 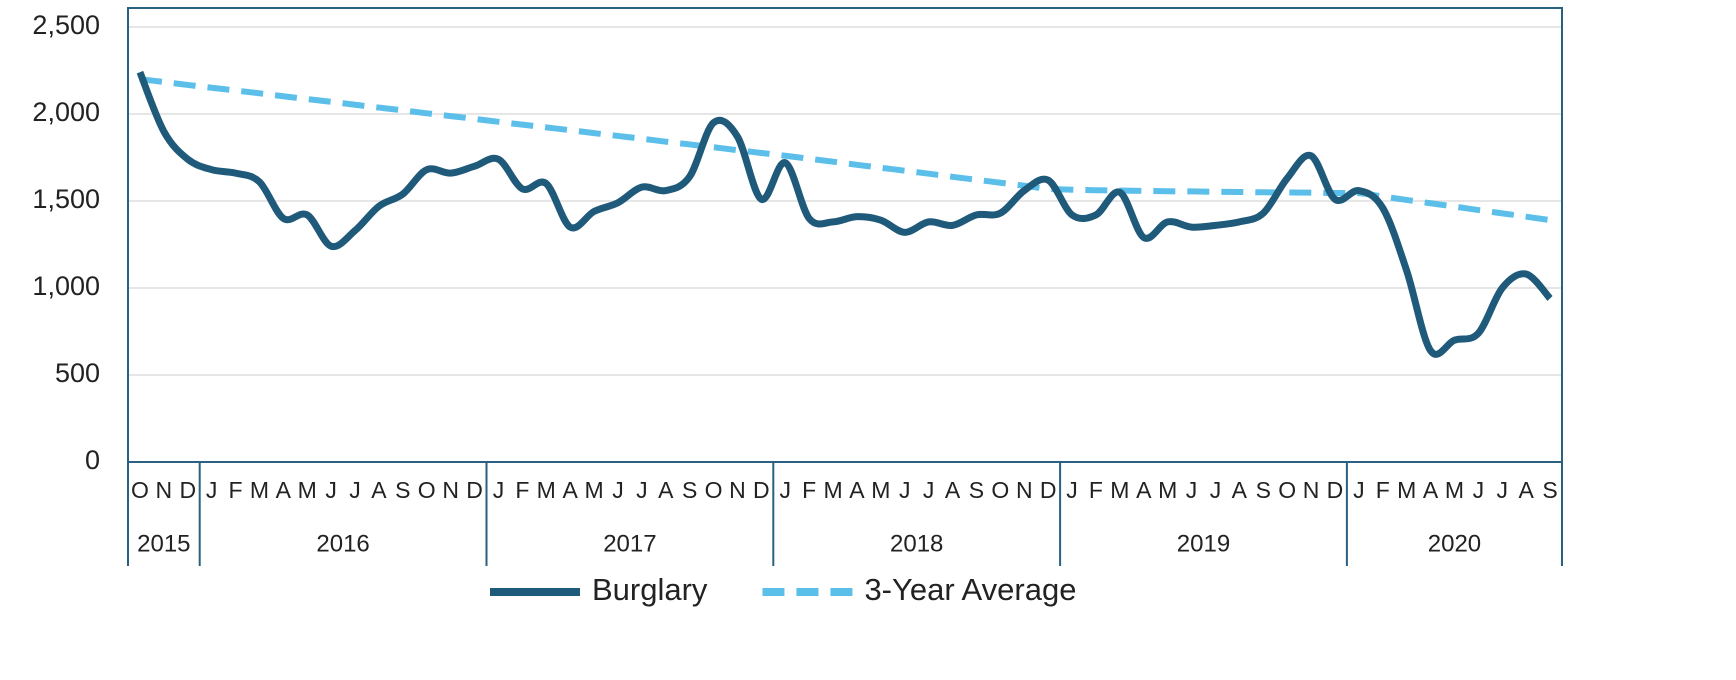 What do you see at coordinates (650, 589) in the screenshot?
I see `legend-label: Burglary` at bounding box center [650, 589].